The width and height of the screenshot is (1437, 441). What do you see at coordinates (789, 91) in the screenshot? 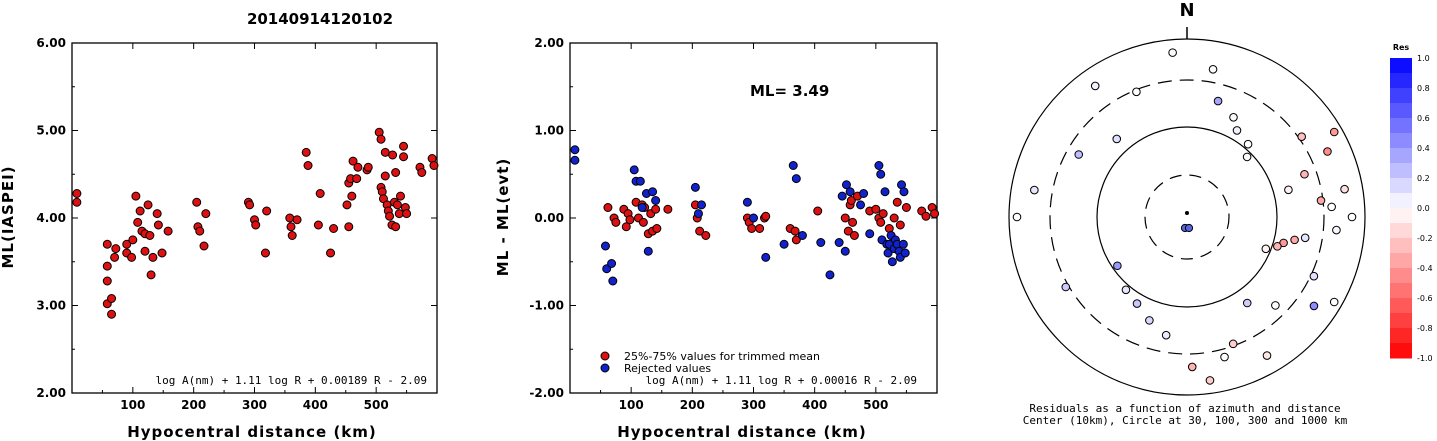
I see `ml-annotation: ML= 3.49` at bounding box center [789, 91].